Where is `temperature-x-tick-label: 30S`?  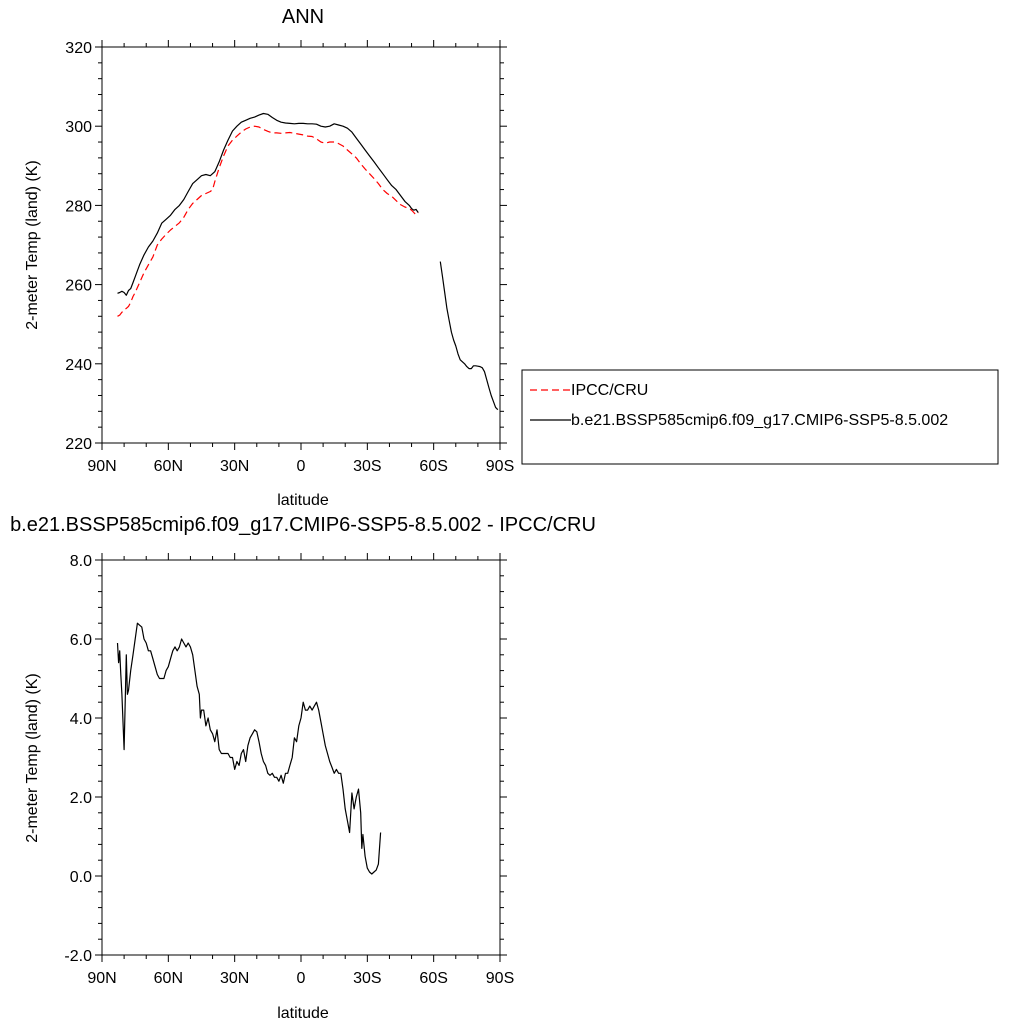
temperature-x-tick-label: 30S is located at coordinates (367, 466).